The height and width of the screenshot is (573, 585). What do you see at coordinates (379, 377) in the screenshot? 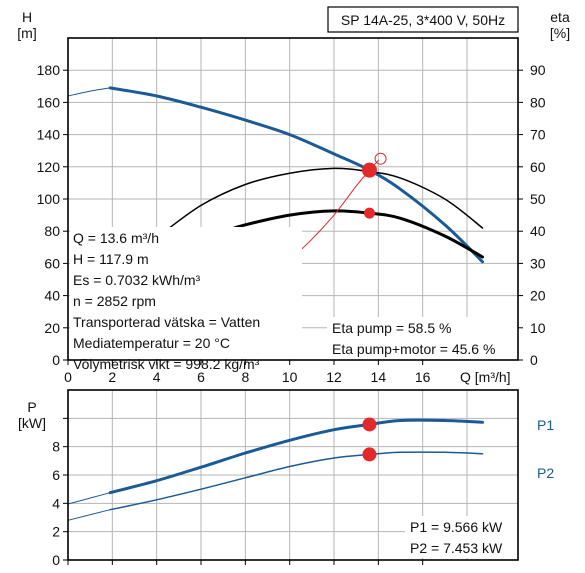
I see `x-tick-label: 14` at bounding box center [379, 377].